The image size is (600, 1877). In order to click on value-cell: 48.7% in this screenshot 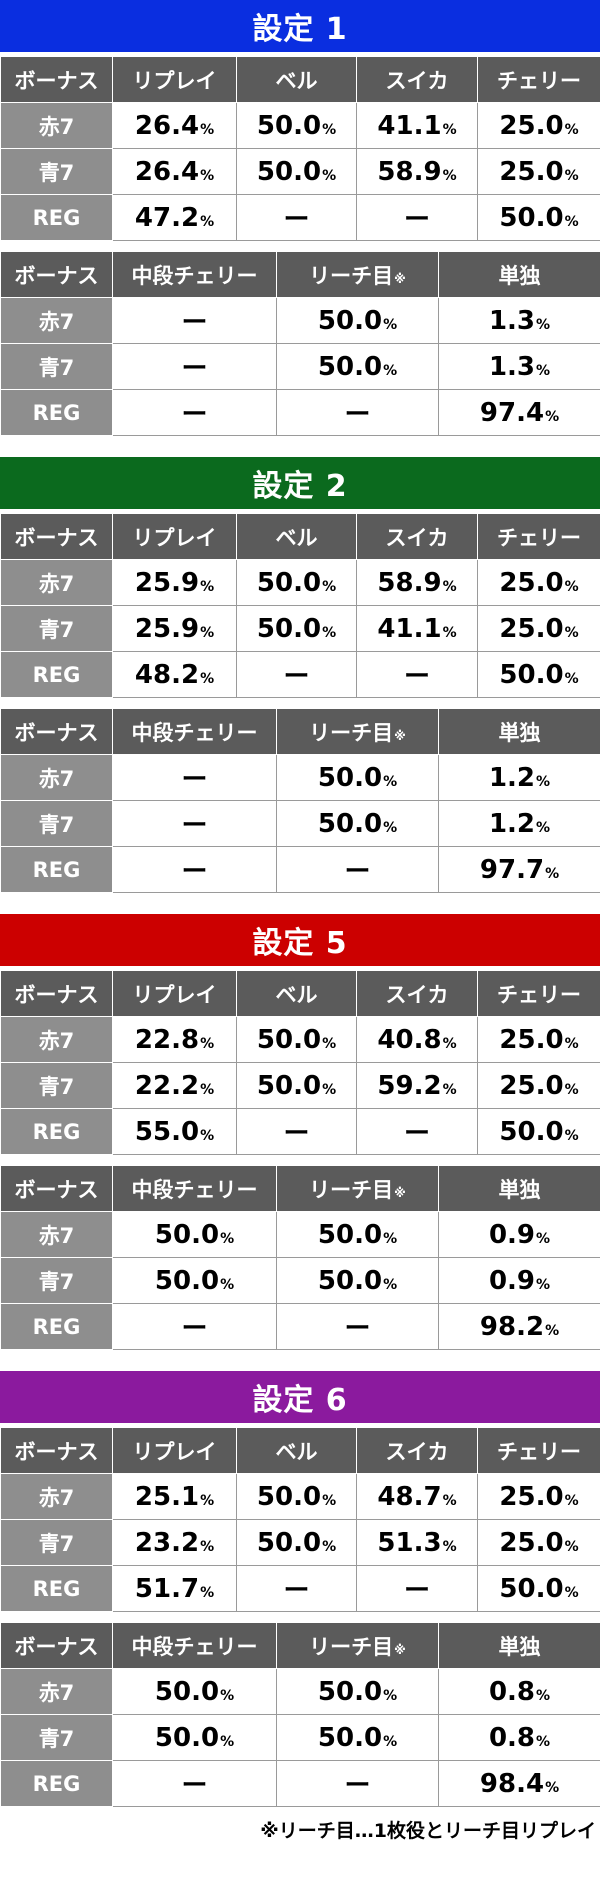, I will do `click(417, 1496)`.